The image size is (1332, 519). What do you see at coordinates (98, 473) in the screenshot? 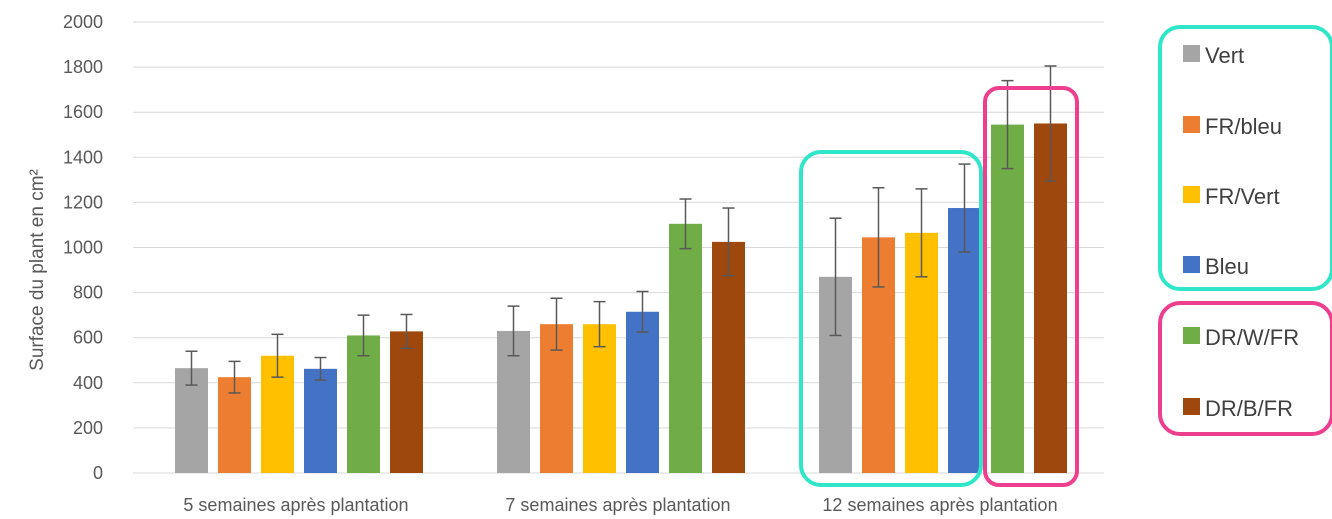
I see `y-tick-label: 0` at bounding box center [98, 473].